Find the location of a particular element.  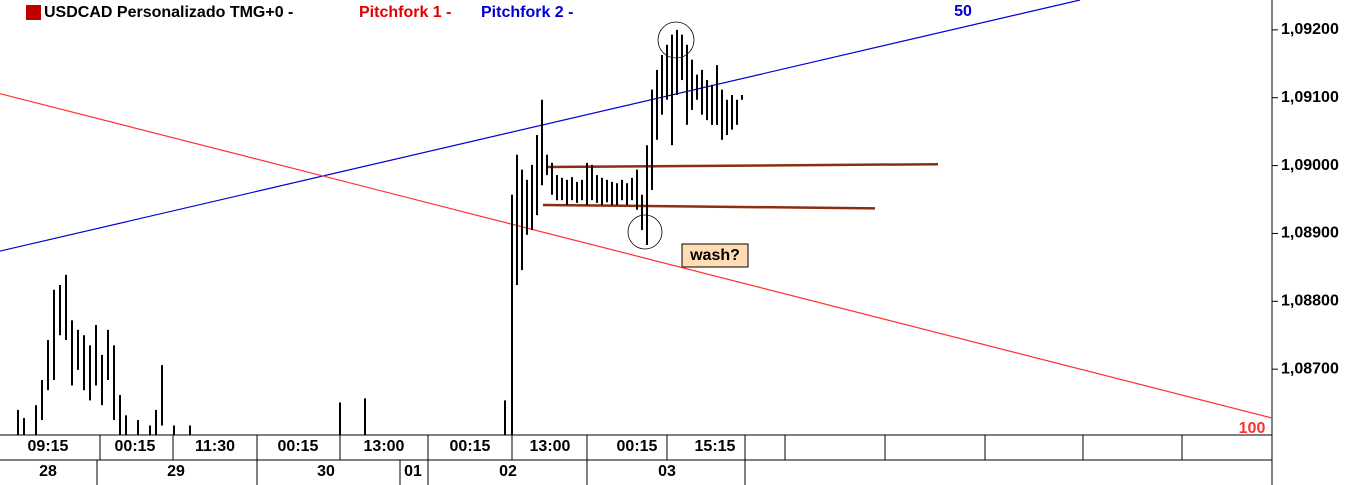

subtitle: Pitchfork 2 - is located at coordinates (527, 12).